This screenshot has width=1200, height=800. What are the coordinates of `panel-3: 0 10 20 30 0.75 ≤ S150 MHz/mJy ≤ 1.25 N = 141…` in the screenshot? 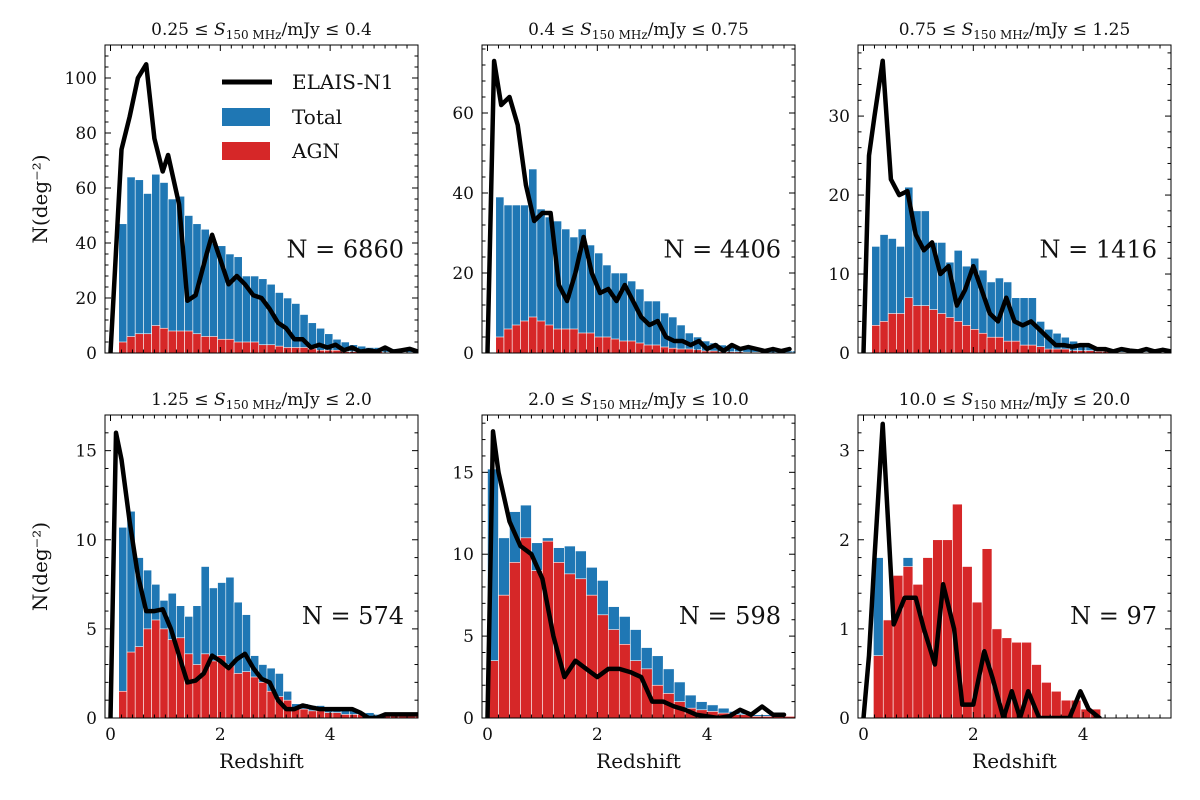 It's located at (1000, 192).